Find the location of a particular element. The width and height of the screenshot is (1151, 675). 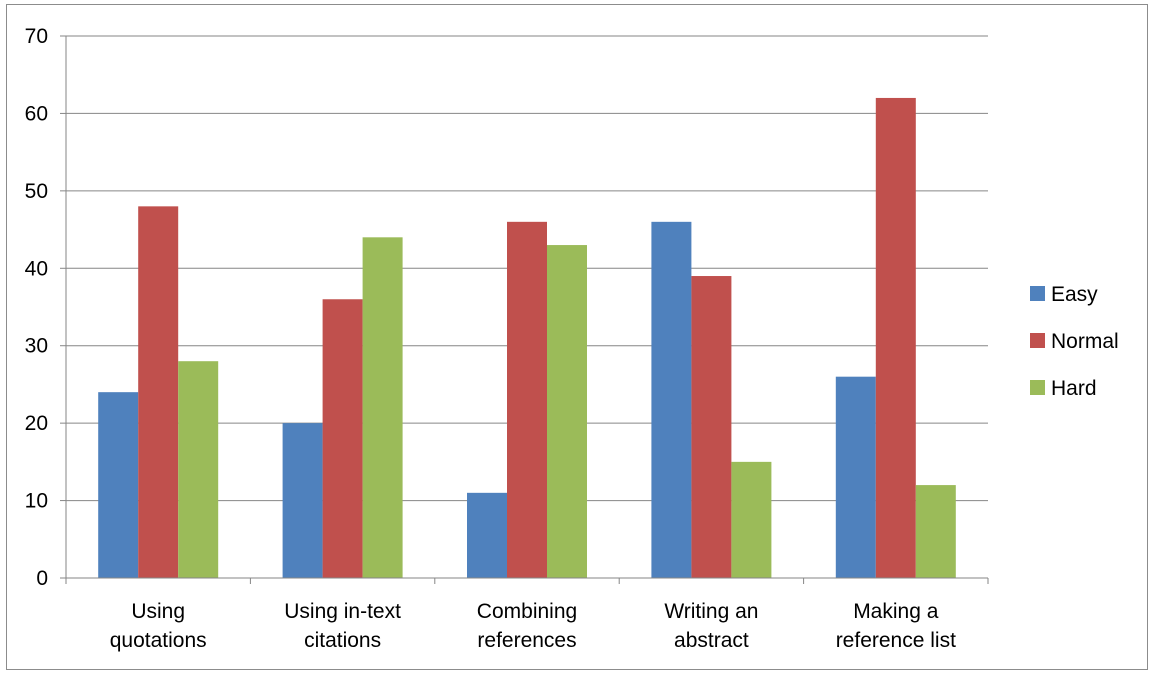

x-tick-label: Writing an is located at coordinates (711, 611).